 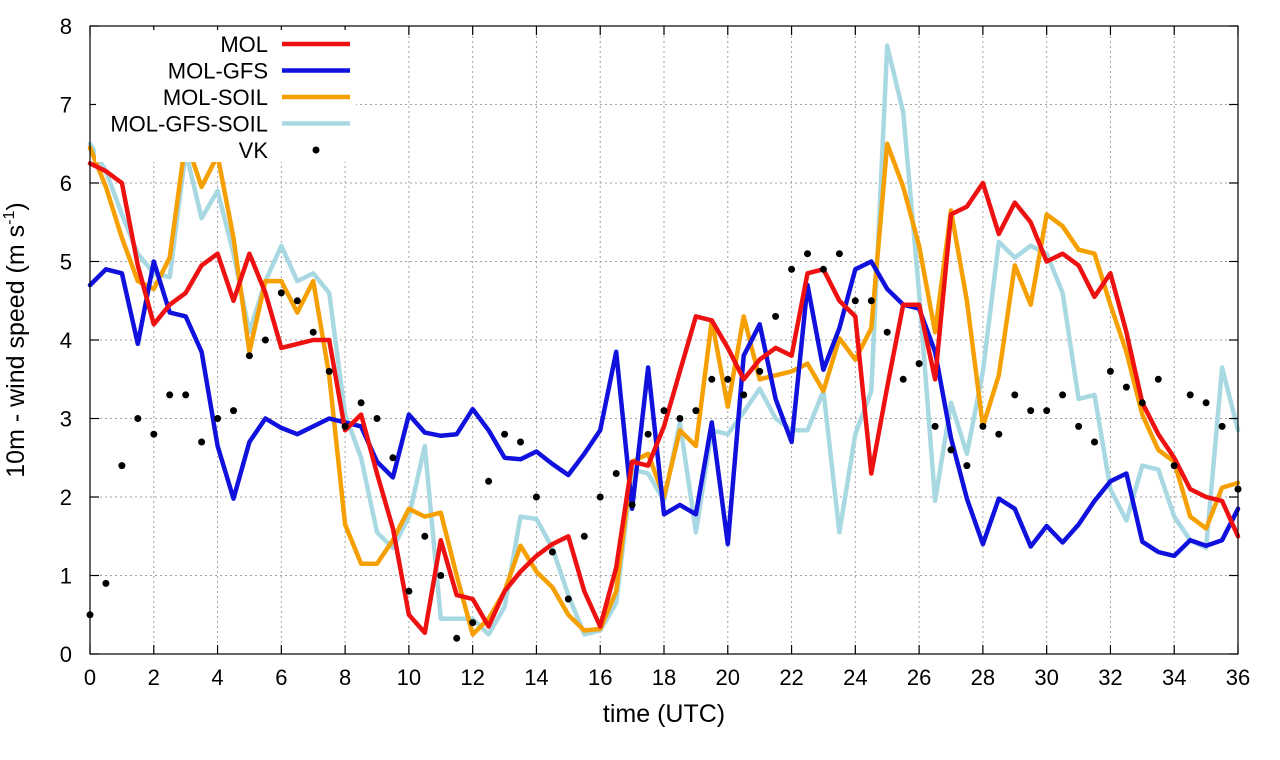 I want to click on y-axis-label-main: 10m - wind speed (m s, so click(x=16, y=351).